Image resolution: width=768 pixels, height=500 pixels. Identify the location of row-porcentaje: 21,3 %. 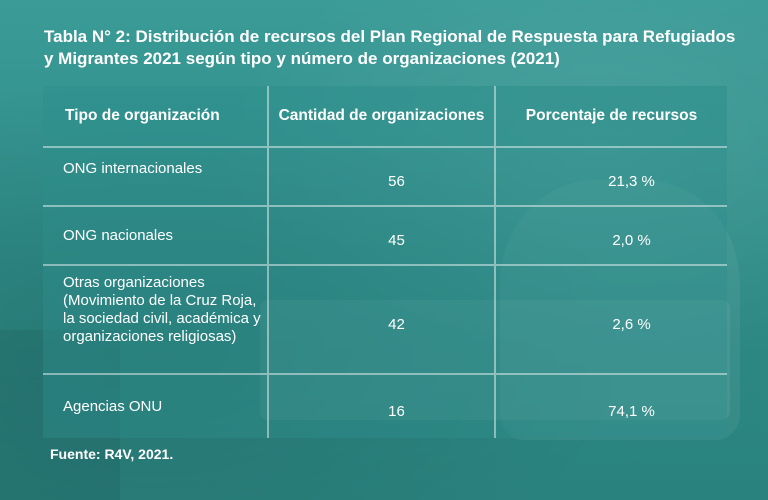
(611, 177).